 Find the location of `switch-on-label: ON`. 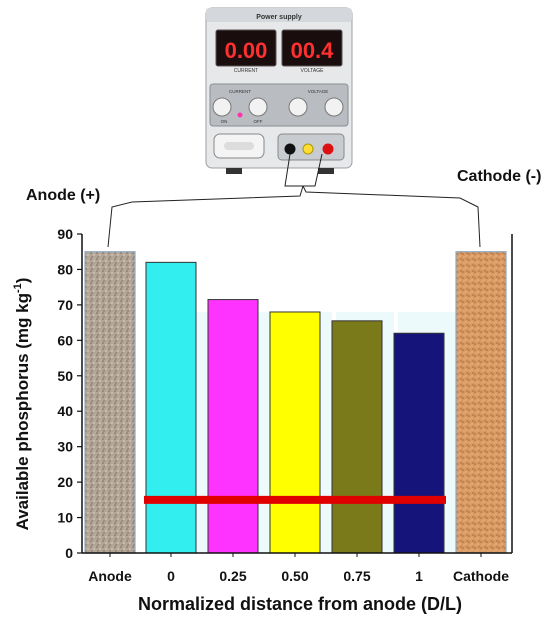

switch-on-label: ON is located at coordinates (224, 121).